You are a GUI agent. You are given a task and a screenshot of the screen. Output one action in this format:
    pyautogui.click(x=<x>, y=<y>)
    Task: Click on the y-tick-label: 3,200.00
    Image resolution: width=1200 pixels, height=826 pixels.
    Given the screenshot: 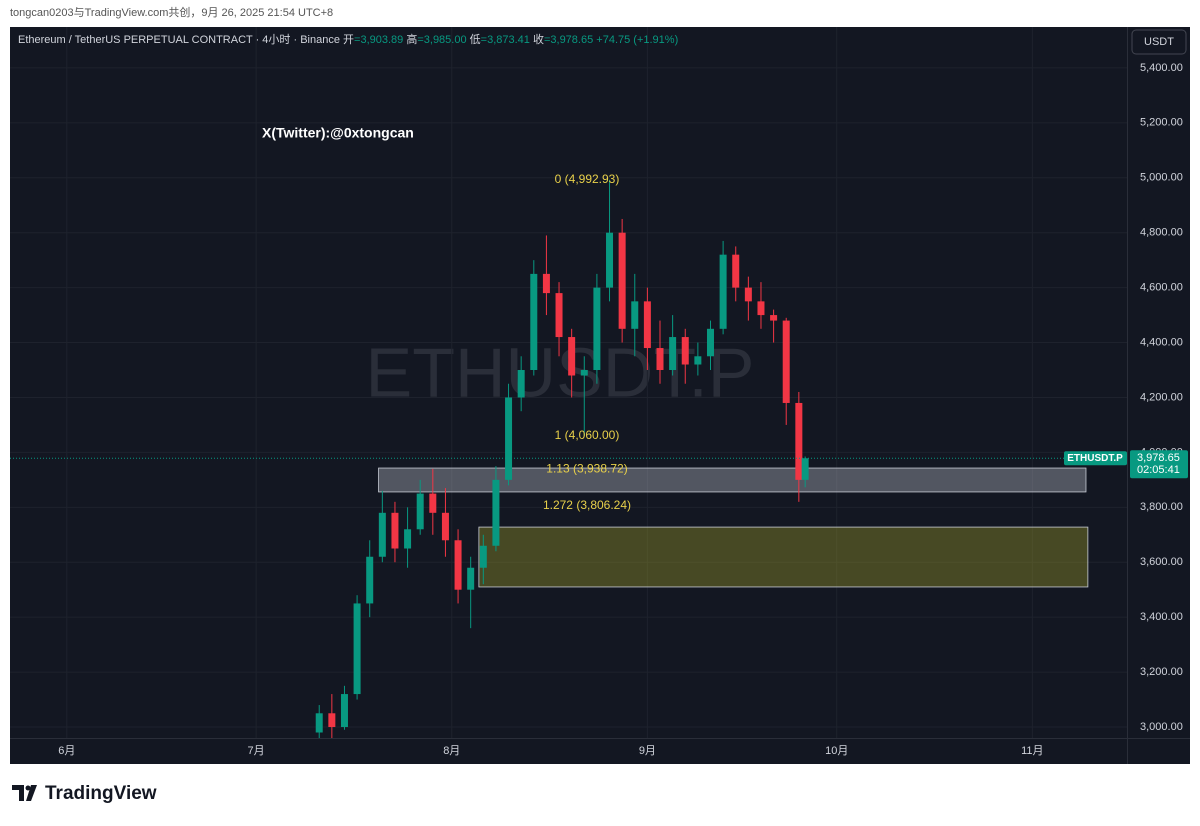 What is the action you would take?
    pyautogui.click(x=1161, y=672)
    